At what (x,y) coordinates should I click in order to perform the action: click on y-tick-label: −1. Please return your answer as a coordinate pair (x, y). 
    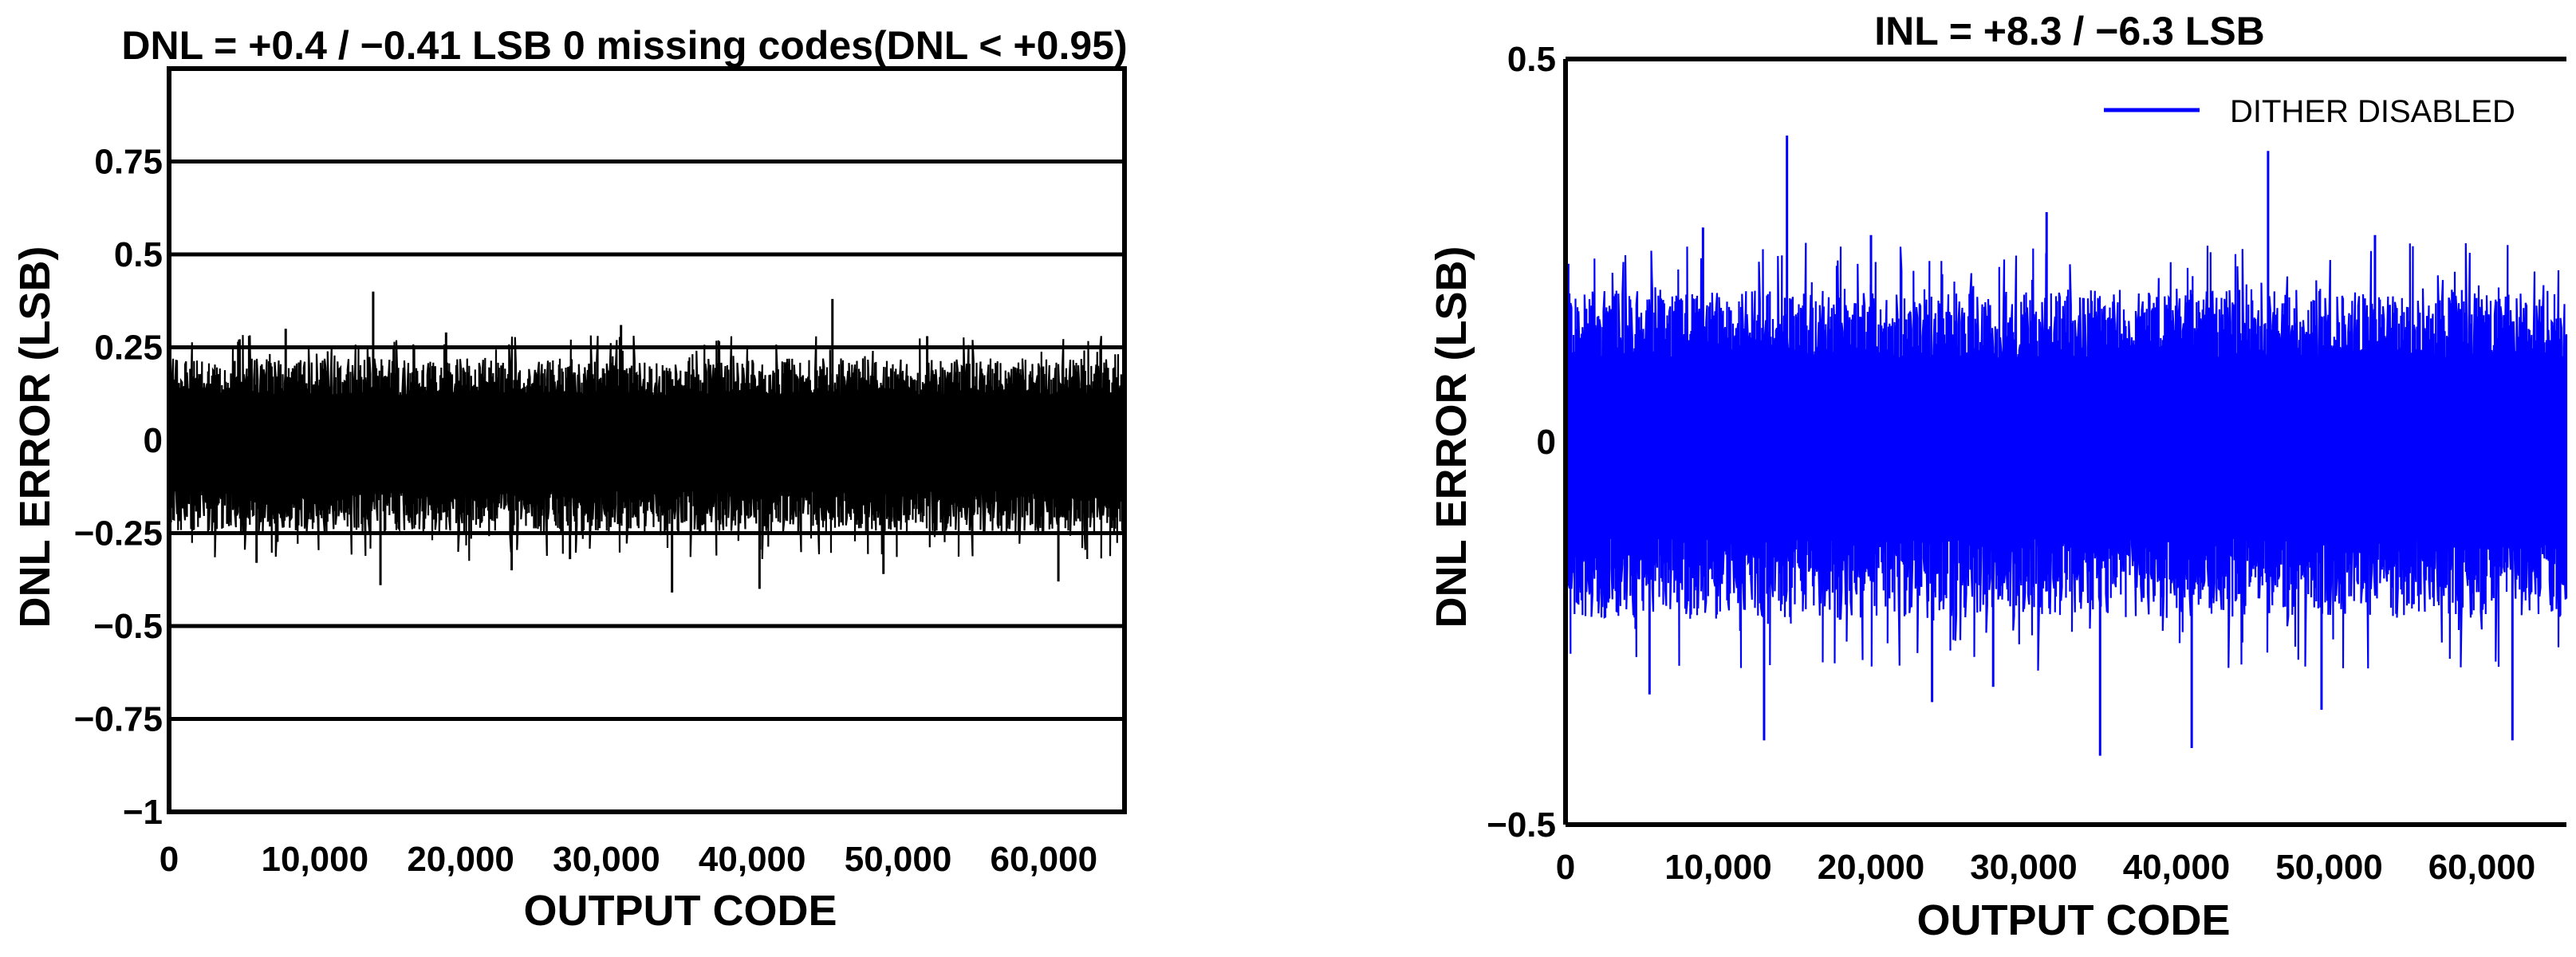
    Looking at the image, I should click on (143, 812).